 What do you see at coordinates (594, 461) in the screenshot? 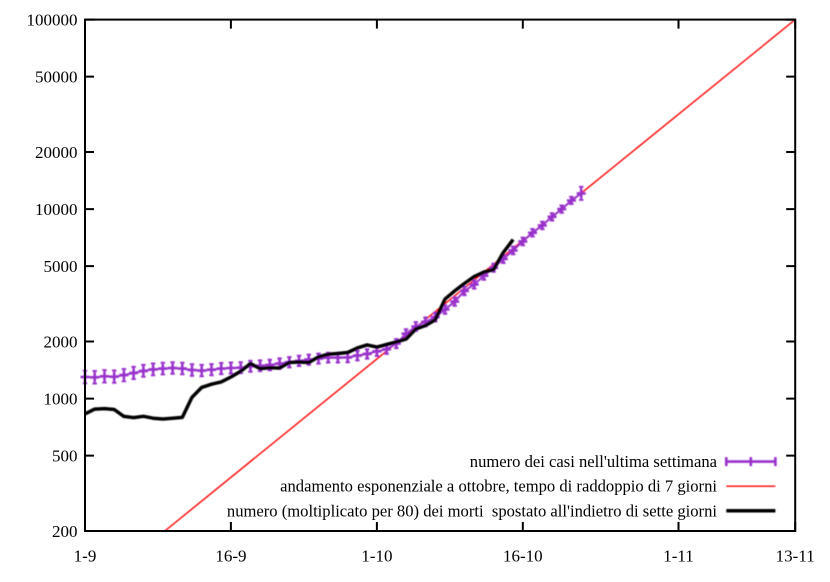
I see `svg-text:numero dei casi nell'ultima se: numero dei casi nell'ultima settimana` at bounding box center [594, 461].